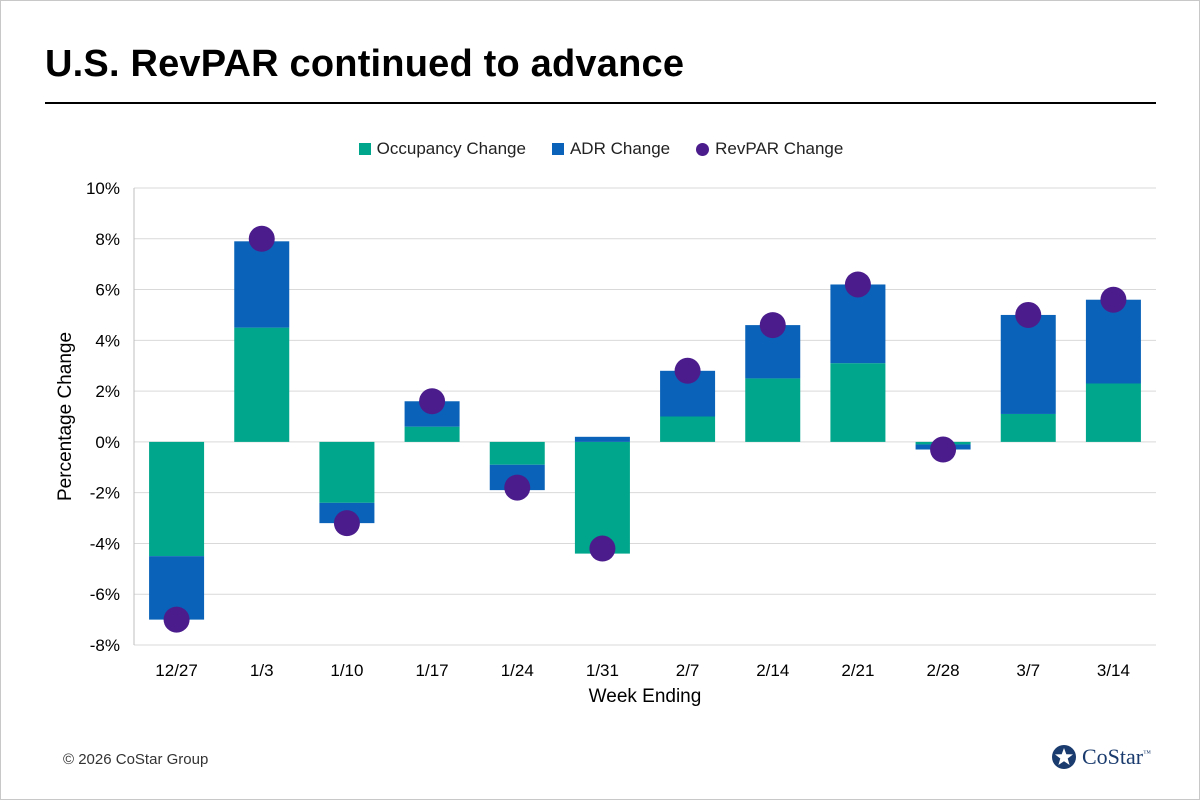 The image size is (1200, 800). What do you see at coordinates (1028, 670) in the screenshot?
I see `x-tick-label: 3/7` at bounding box center [1028, 670].